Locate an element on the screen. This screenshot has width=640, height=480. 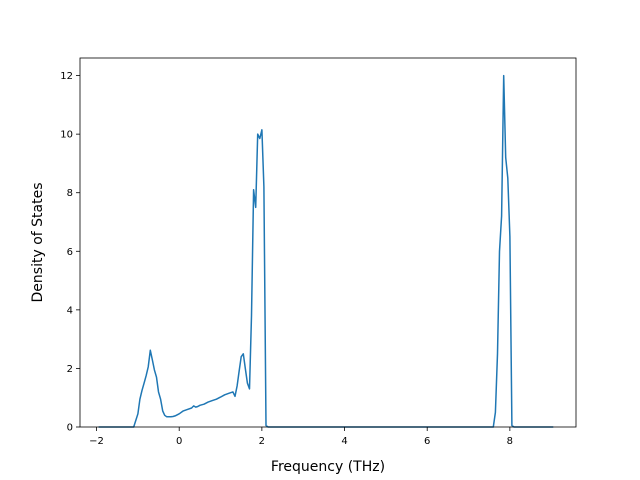
x-tick-label: 8 is located at coordinates (510, 441).